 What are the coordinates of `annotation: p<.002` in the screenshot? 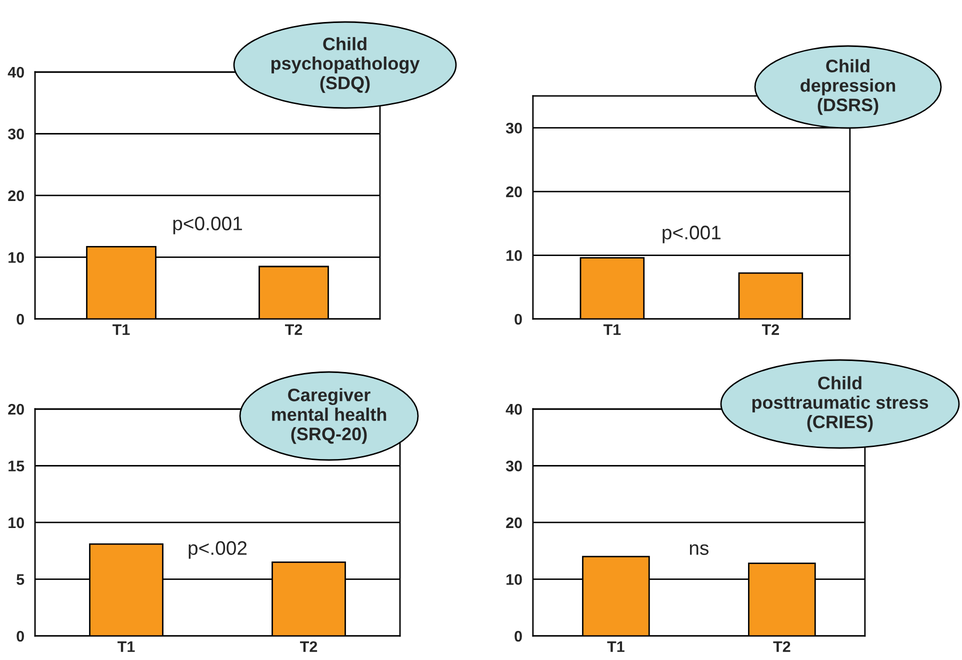 It's located at (217, 550).